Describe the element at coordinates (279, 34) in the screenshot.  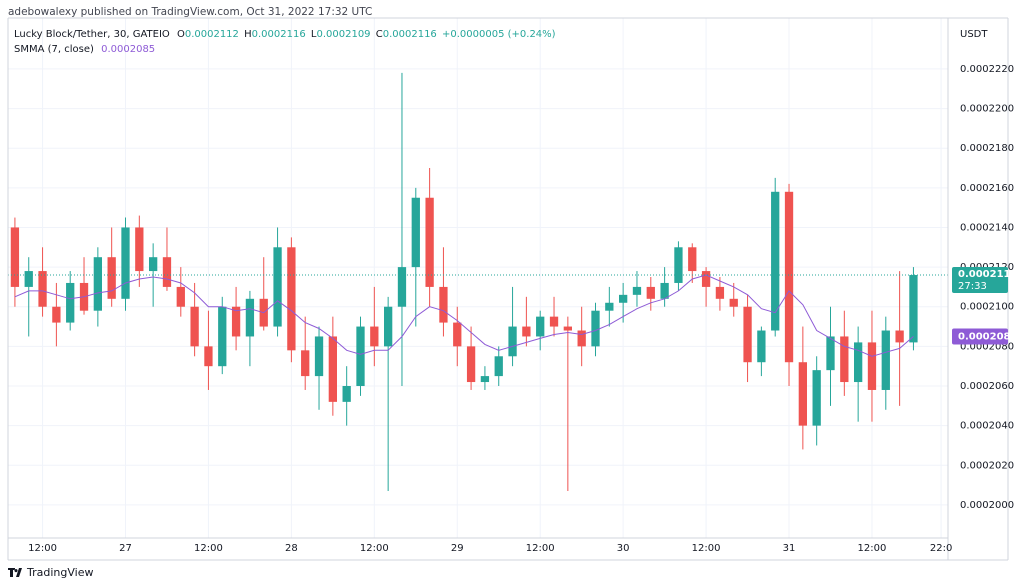
I see `ohlc-value: 0.0002116` at that location.